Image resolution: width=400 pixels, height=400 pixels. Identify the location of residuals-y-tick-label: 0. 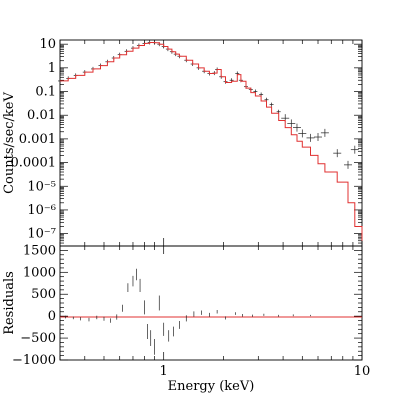
(52, 316).